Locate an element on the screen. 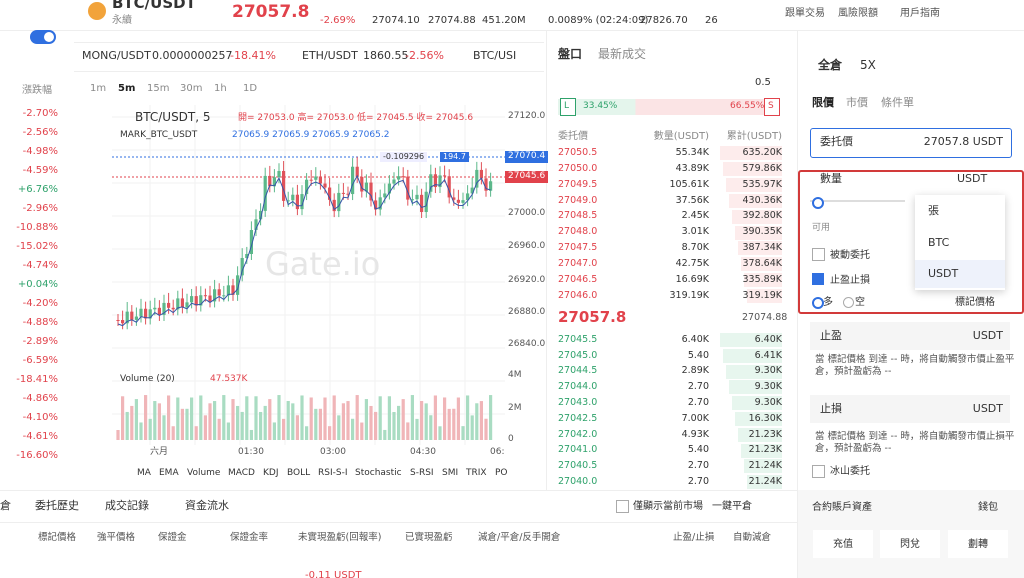 Image resolution: width=1024 pixels, height=578 pixels. label: 378.64K is located at coordinates (762, 264).